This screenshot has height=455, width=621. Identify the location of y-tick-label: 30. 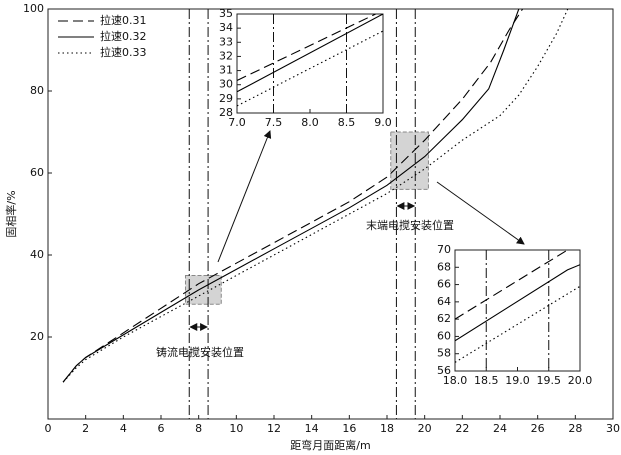
(226, 84).